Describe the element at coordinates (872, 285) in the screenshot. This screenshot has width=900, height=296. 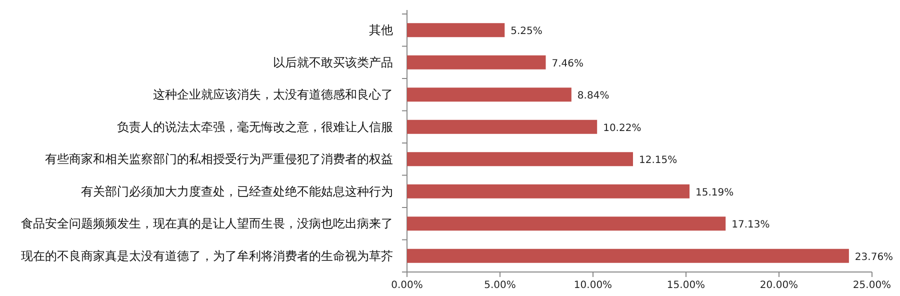
I see `x-tick-label: 25.00%` at that location.